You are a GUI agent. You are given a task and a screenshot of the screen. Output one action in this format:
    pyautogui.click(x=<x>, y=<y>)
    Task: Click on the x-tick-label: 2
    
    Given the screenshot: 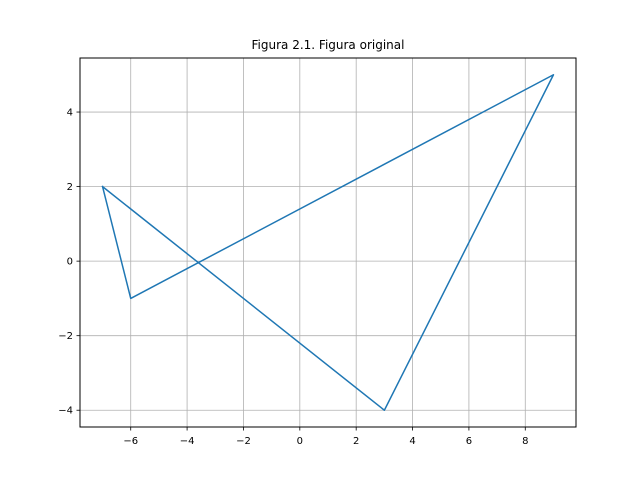 What is the action you would take?
    pyautogui.click(x=356, y=441)
    